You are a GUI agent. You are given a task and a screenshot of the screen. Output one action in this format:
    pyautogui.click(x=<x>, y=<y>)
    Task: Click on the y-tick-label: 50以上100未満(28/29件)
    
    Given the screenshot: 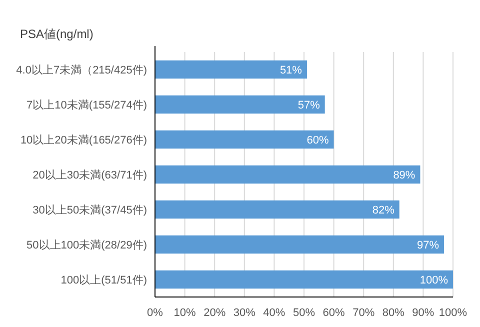 What is the action you would take?
    pyautogui.click(x=86, y=245)
    